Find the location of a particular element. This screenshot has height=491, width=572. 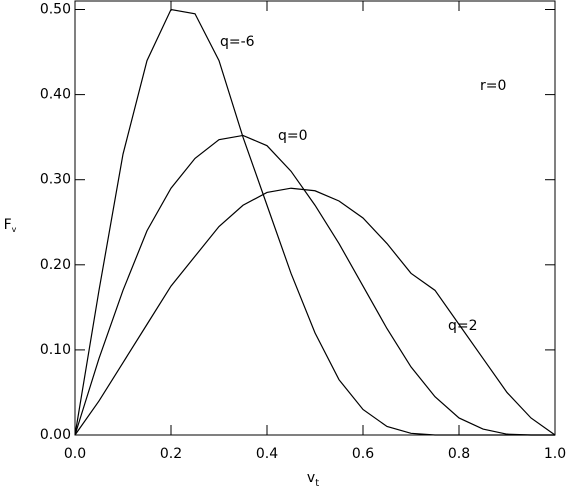

x-tick-label: 0.2 is located at coordinates (171, 454).